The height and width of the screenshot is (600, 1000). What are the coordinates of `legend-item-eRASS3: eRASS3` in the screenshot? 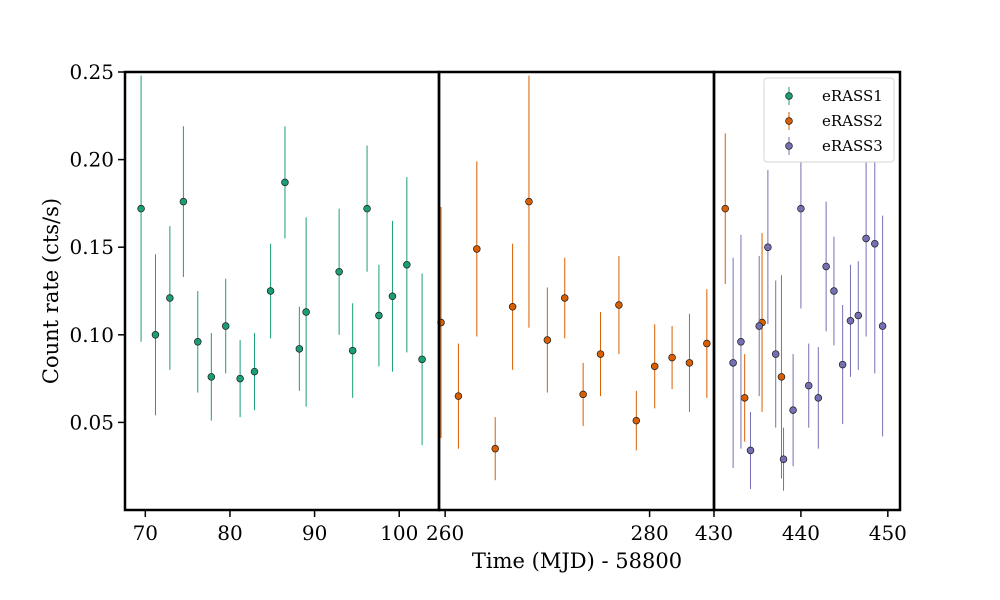 It's located at (834, 146).